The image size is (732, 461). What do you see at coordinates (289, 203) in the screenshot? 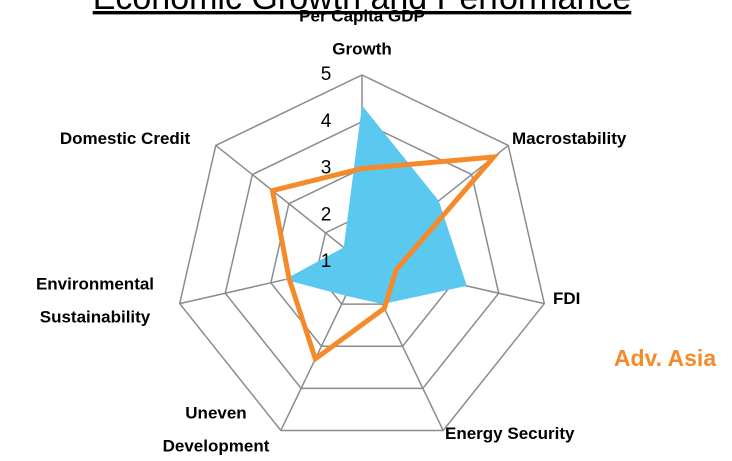
I see `axis-spoke` at bounding box center [289, 203].